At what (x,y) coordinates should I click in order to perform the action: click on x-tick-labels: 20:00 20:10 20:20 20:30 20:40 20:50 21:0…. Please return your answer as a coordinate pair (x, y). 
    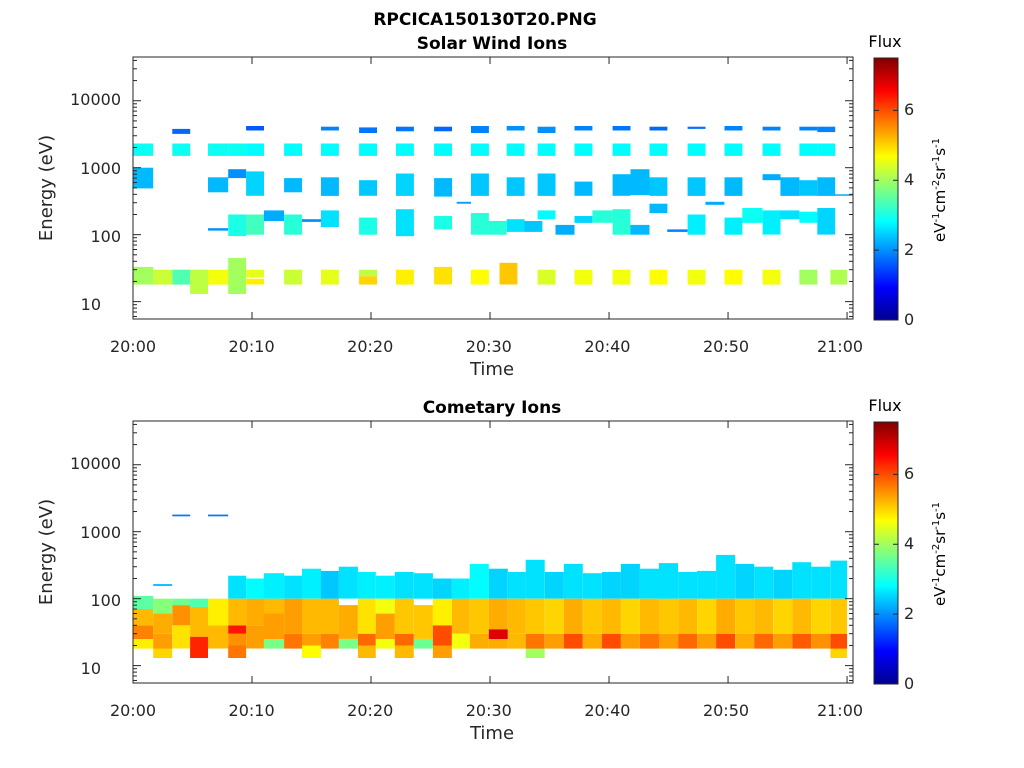
    Looking at the image, I should click on (486, 710).